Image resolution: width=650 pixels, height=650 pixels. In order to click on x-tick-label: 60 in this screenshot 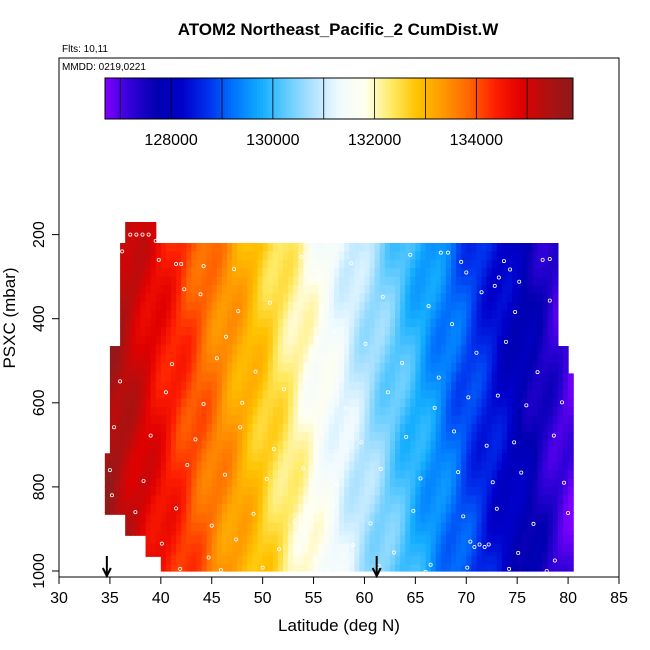, I will do `click(365, 598)`.